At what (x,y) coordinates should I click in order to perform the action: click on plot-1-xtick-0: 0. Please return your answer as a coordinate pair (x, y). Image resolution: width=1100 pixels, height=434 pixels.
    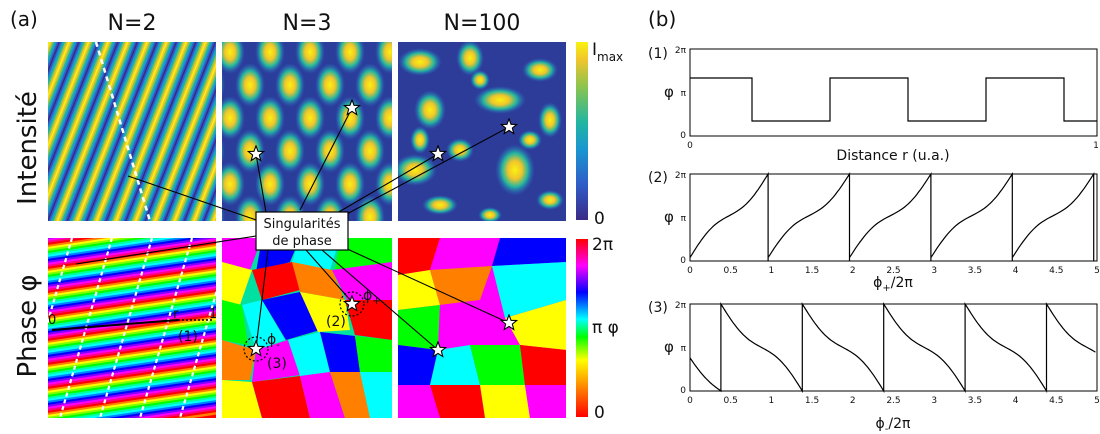
    Looking at the image, I should click on (690, 146).